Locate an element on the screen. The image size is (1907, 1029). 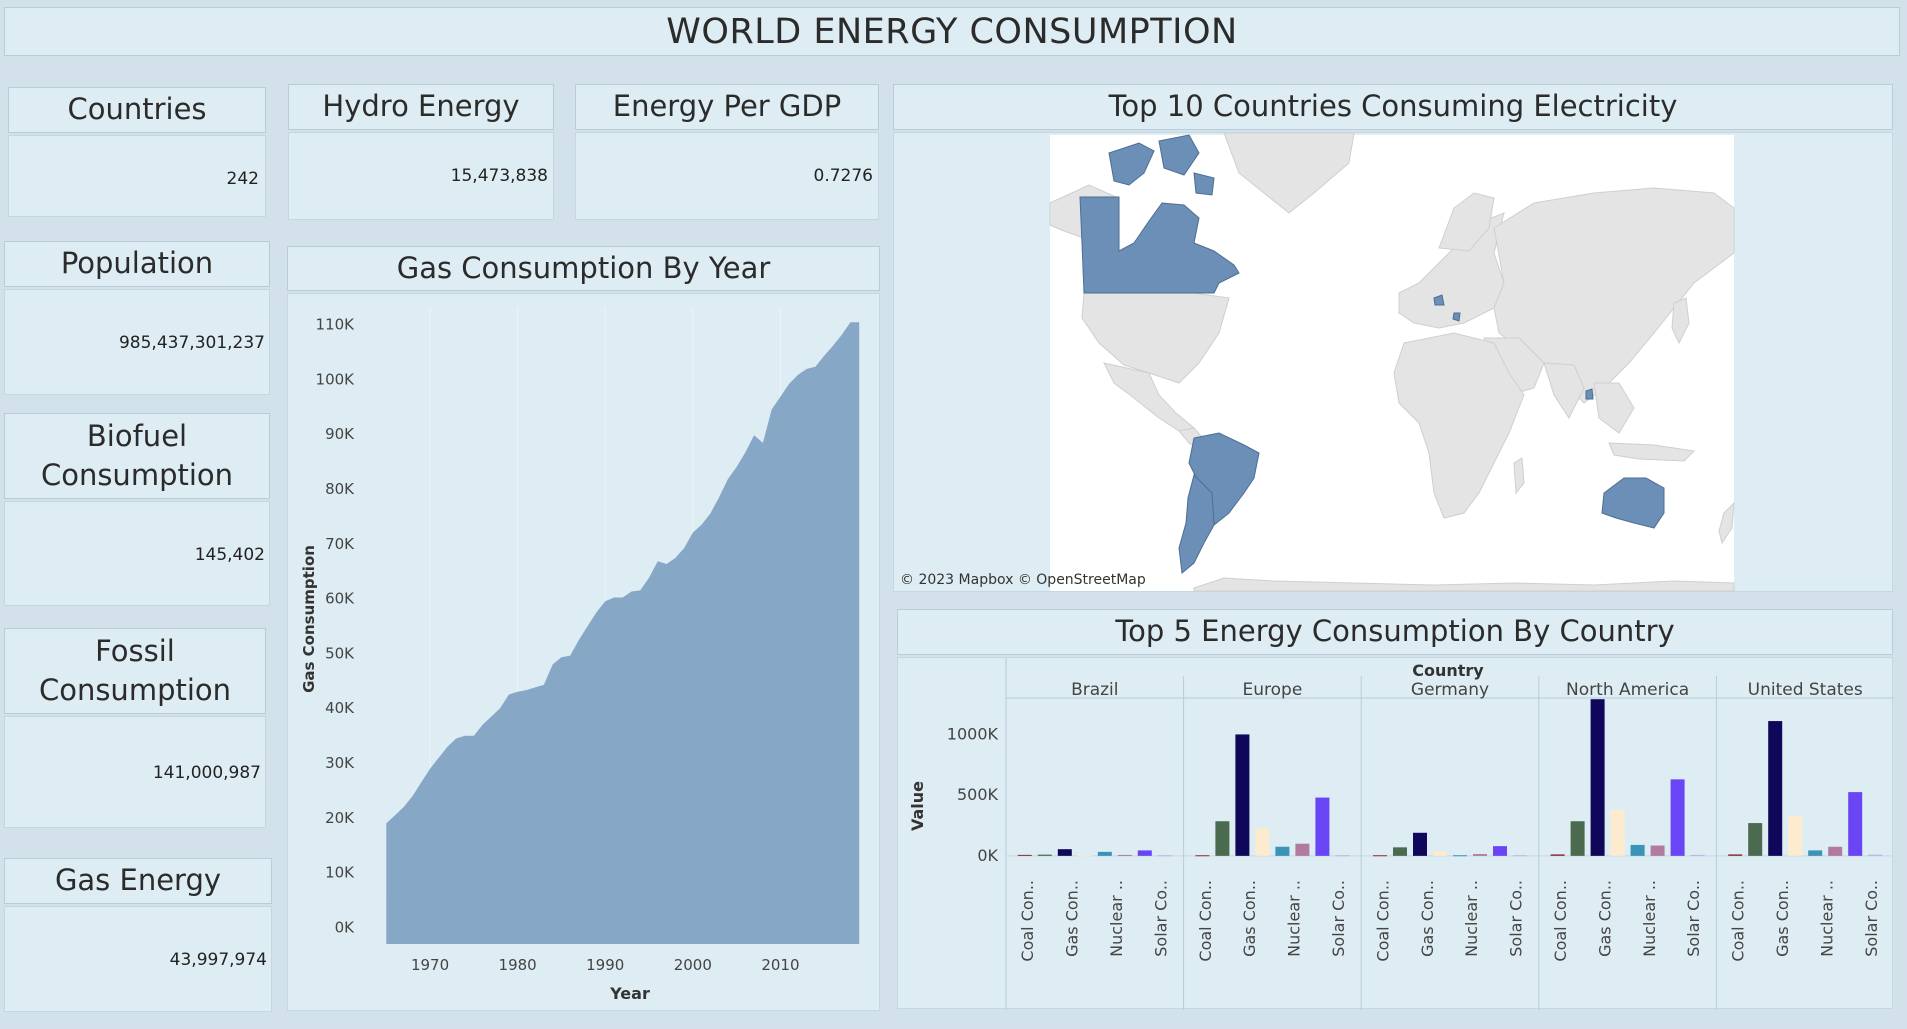
gas-y-tick-label: 60K is located at coordinates (340, 599).